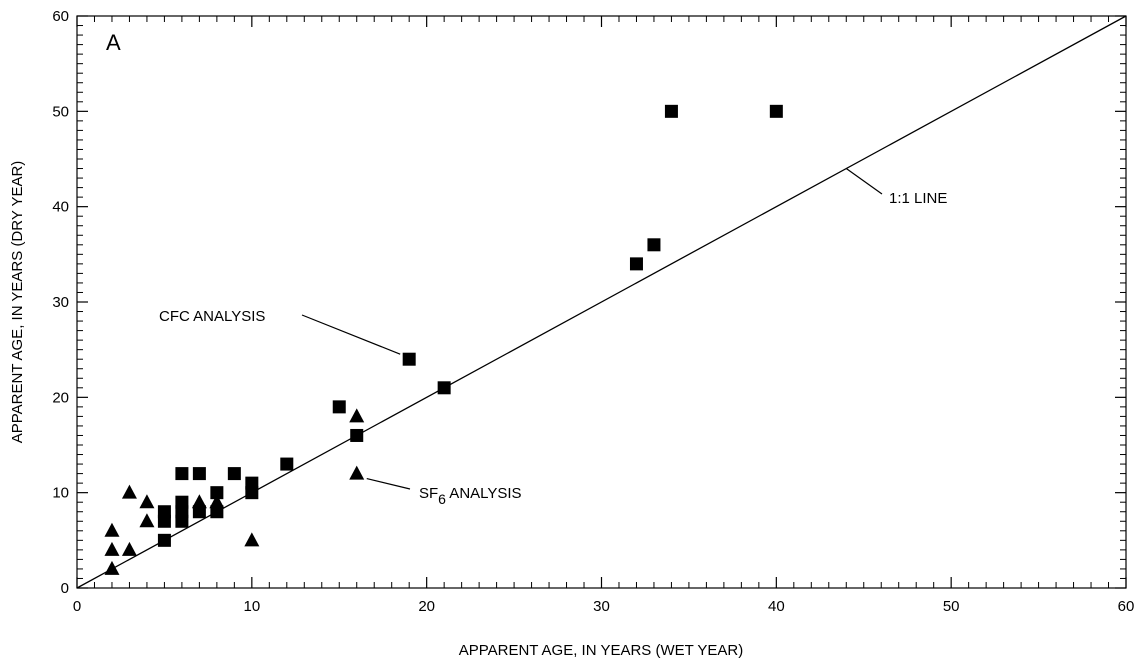  I want to click on sf6-annotation: SF6 ANALYSIS, so click(470, 496).